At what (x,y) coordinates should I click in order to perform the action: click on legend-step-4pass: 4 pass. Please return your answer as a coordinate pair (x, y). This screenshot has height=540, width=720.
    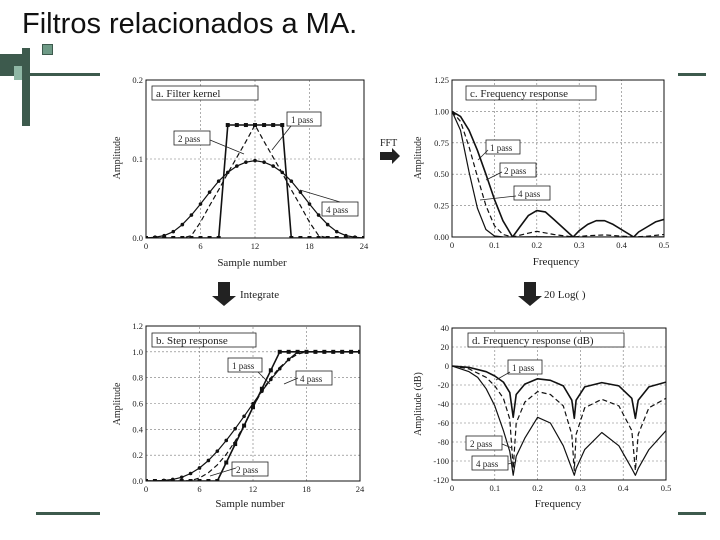
    Looking at the image, I should click on (311, 379).